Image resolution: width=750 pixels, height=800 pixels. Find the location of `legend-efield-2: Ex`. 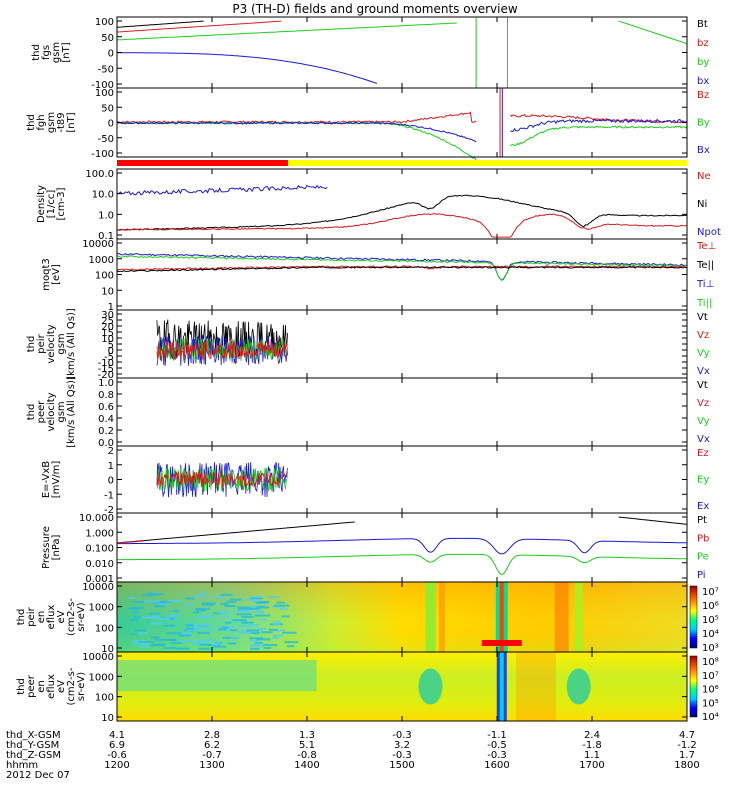

legend-efield-2: Ex is located at coordinates (703, 506).